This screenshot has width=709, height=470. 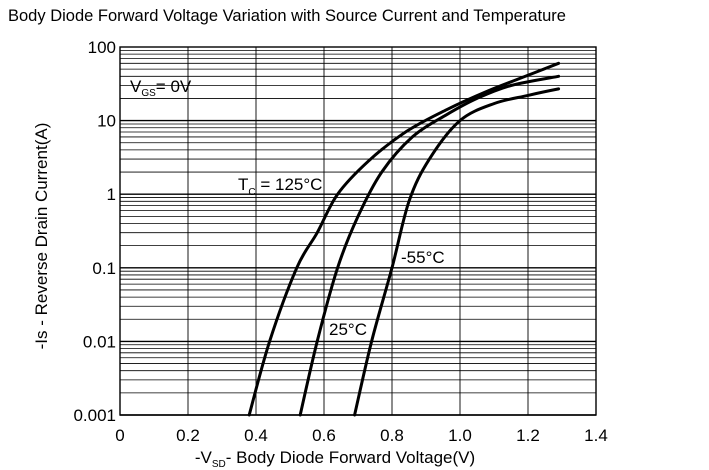 What do you see at coordinates (136, 86) in the screenshot?
I see `vgs-prefix: V` at bounding box center [136, 86].